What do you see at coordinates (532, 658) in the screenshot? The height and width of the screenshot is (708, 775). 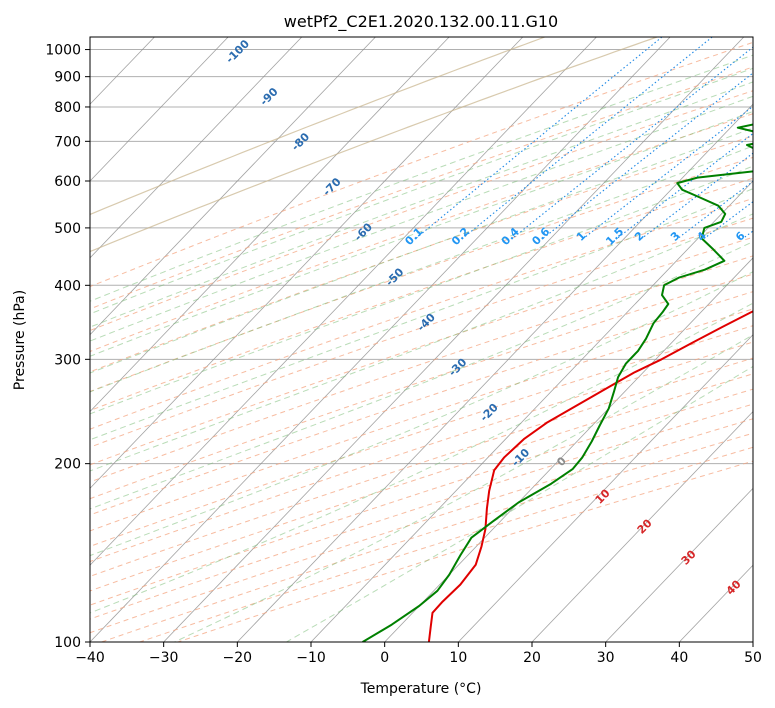 I see `x-tick-label: 20` at bounding box center [532, 658].